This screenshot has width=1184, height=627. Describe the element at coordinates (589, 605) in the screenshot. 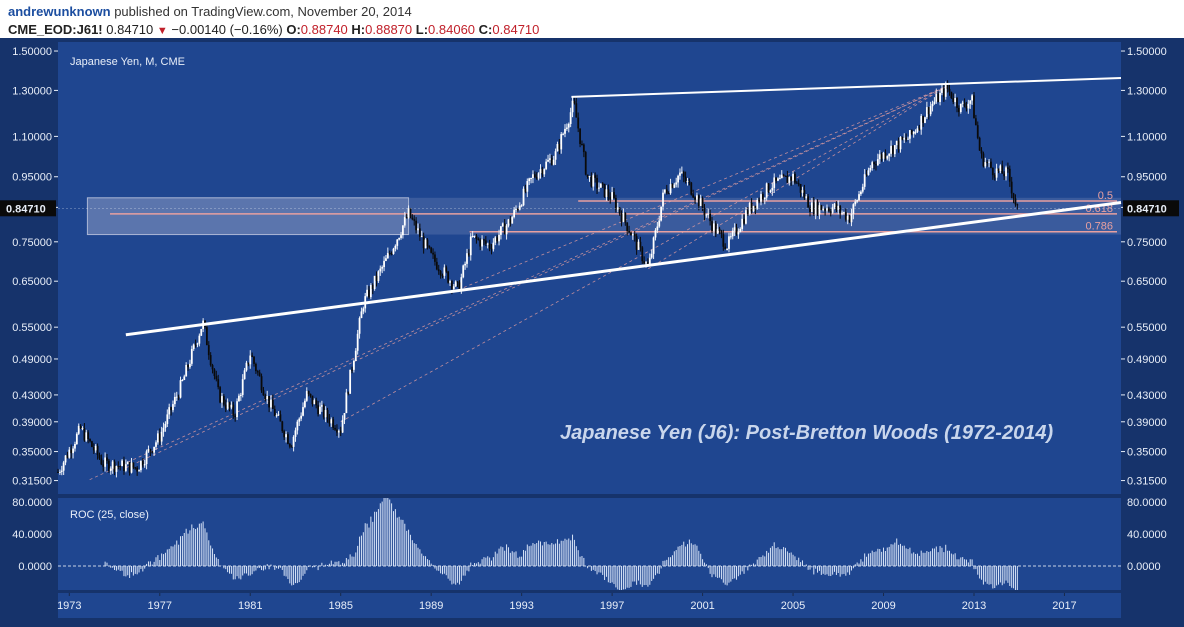

I see `time-axis` at that location.